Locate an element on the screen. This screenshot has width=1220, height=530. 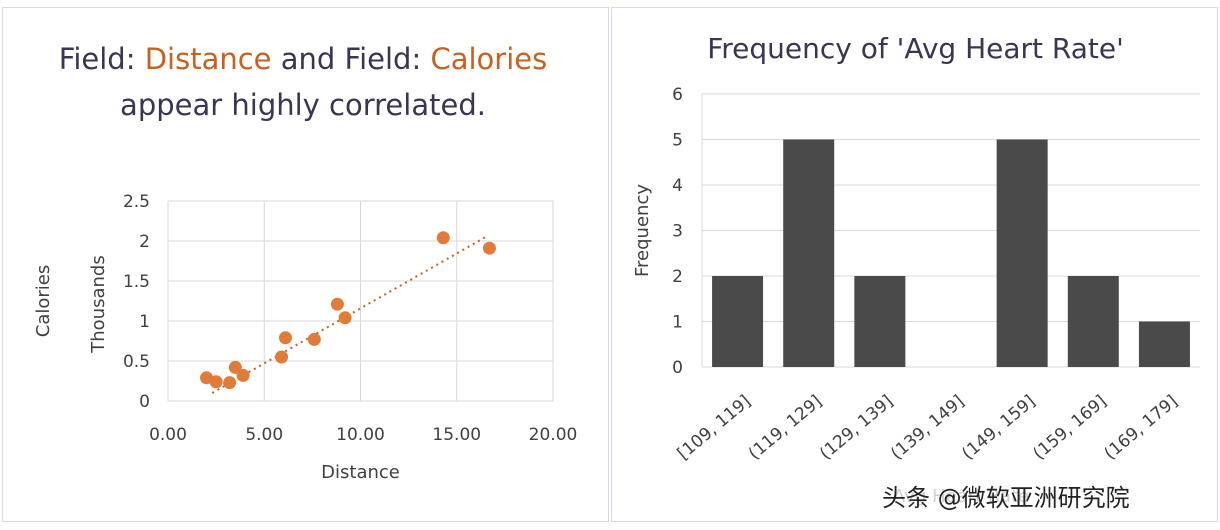
y-units-label: Thousands is located at coordinates (98, 304).